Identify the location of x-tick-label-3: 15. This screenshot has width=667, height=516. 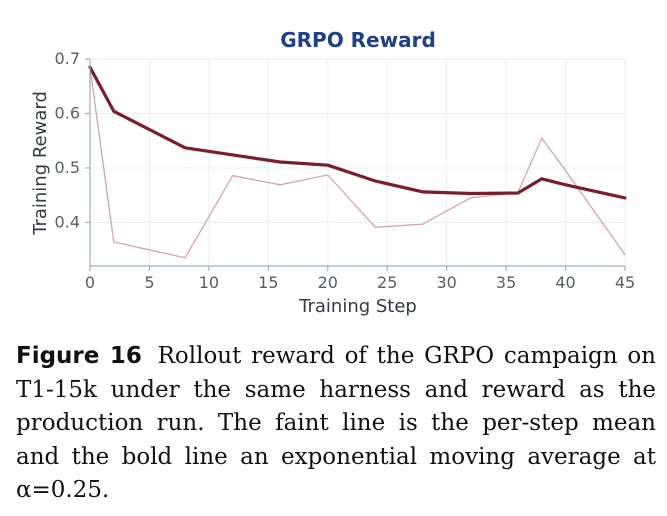
(268, 282).